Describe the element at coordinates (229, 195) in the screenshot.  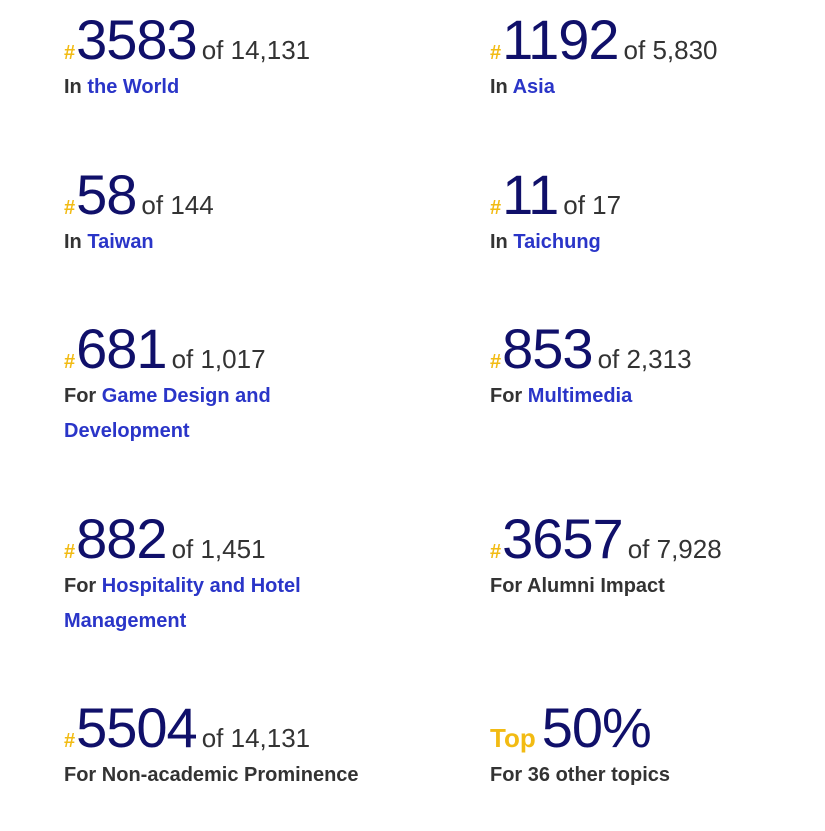
I see `rank-line: # 58 of 144` at that location.